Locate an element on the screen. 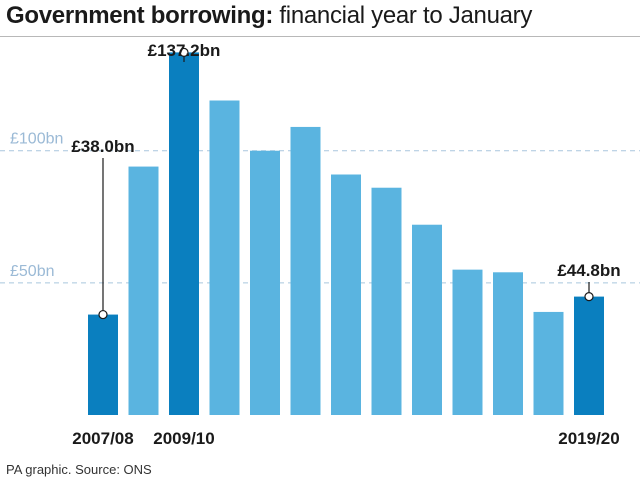  chart-title-regular: financial year to January is located at coordinates (403, 15).